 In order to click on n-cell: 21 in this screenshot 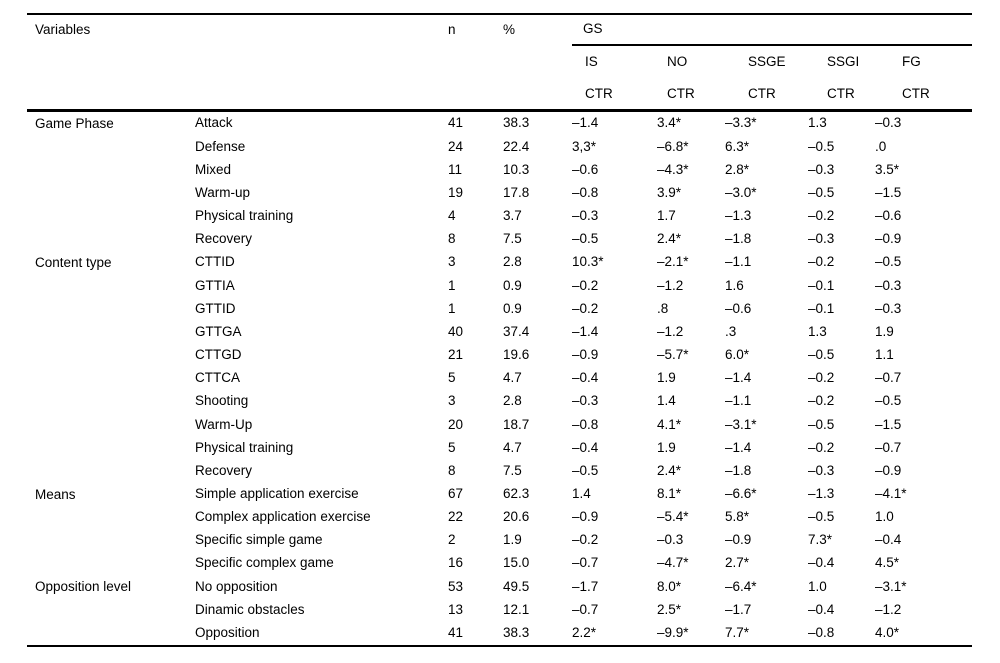, I will do `click(456, 355)`.